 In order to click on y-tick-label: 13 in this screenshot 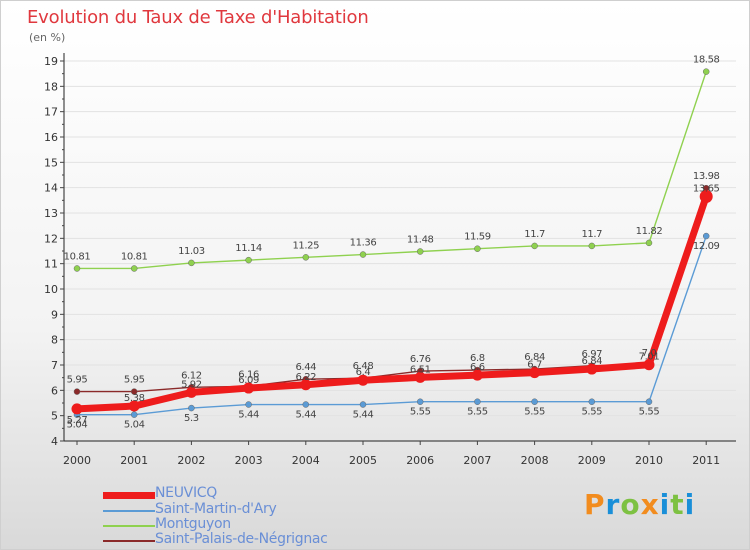, I will do `click(51, 213)`.